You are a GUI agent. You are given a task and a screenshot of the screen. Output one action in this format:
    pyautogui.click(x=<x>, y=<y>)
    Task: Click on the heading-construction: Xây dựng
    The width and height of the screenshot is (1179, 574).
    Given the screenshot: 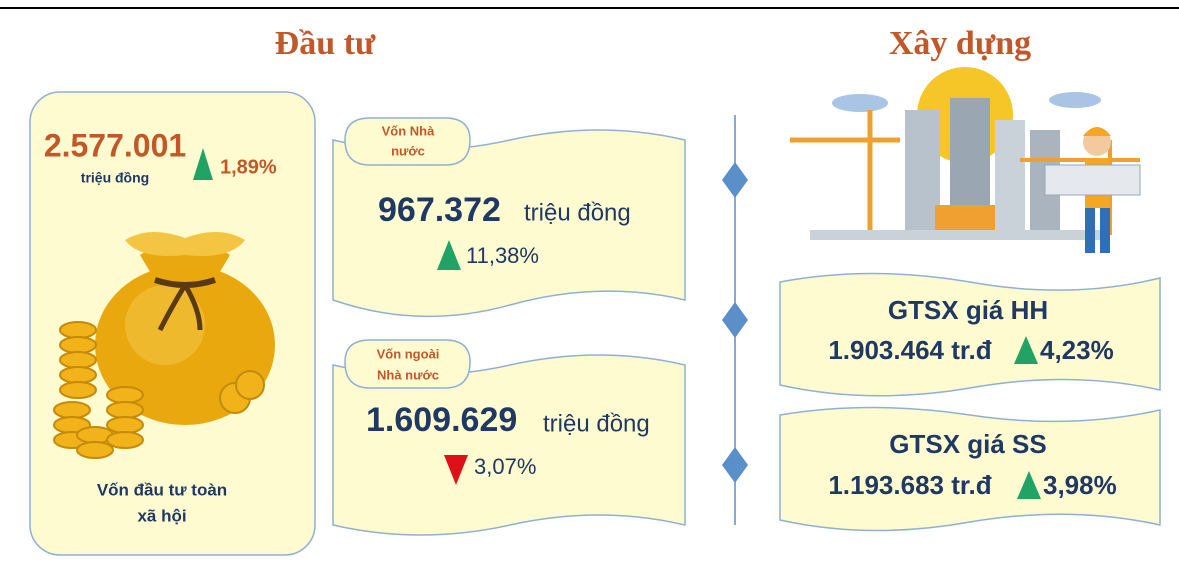 What is the action you would take?
    pyautogui.click(x=960, y=43)
    